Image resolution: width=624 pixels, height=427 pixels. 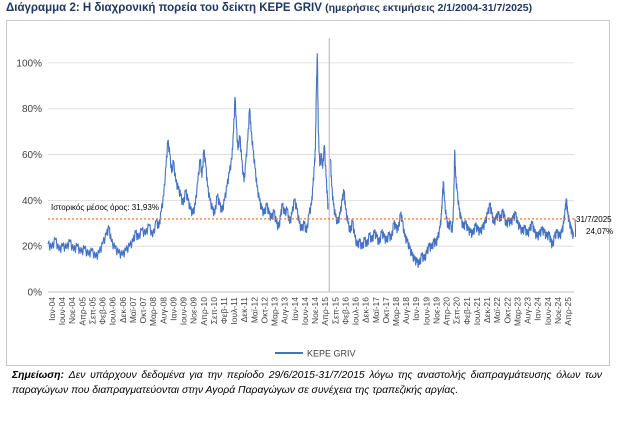 What do you see at coordinates (406, 310) in the screenshot?
I see `x-tick-label: Αυγ-18` at bounding box center [406, 310].